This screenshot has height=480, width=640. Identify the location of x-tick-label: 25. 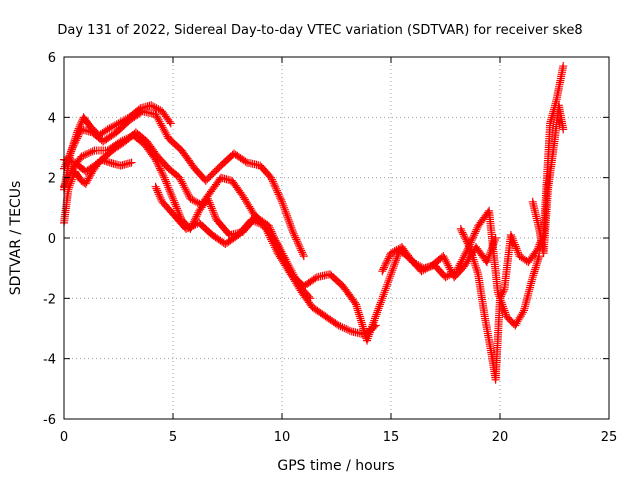
(609, 437).